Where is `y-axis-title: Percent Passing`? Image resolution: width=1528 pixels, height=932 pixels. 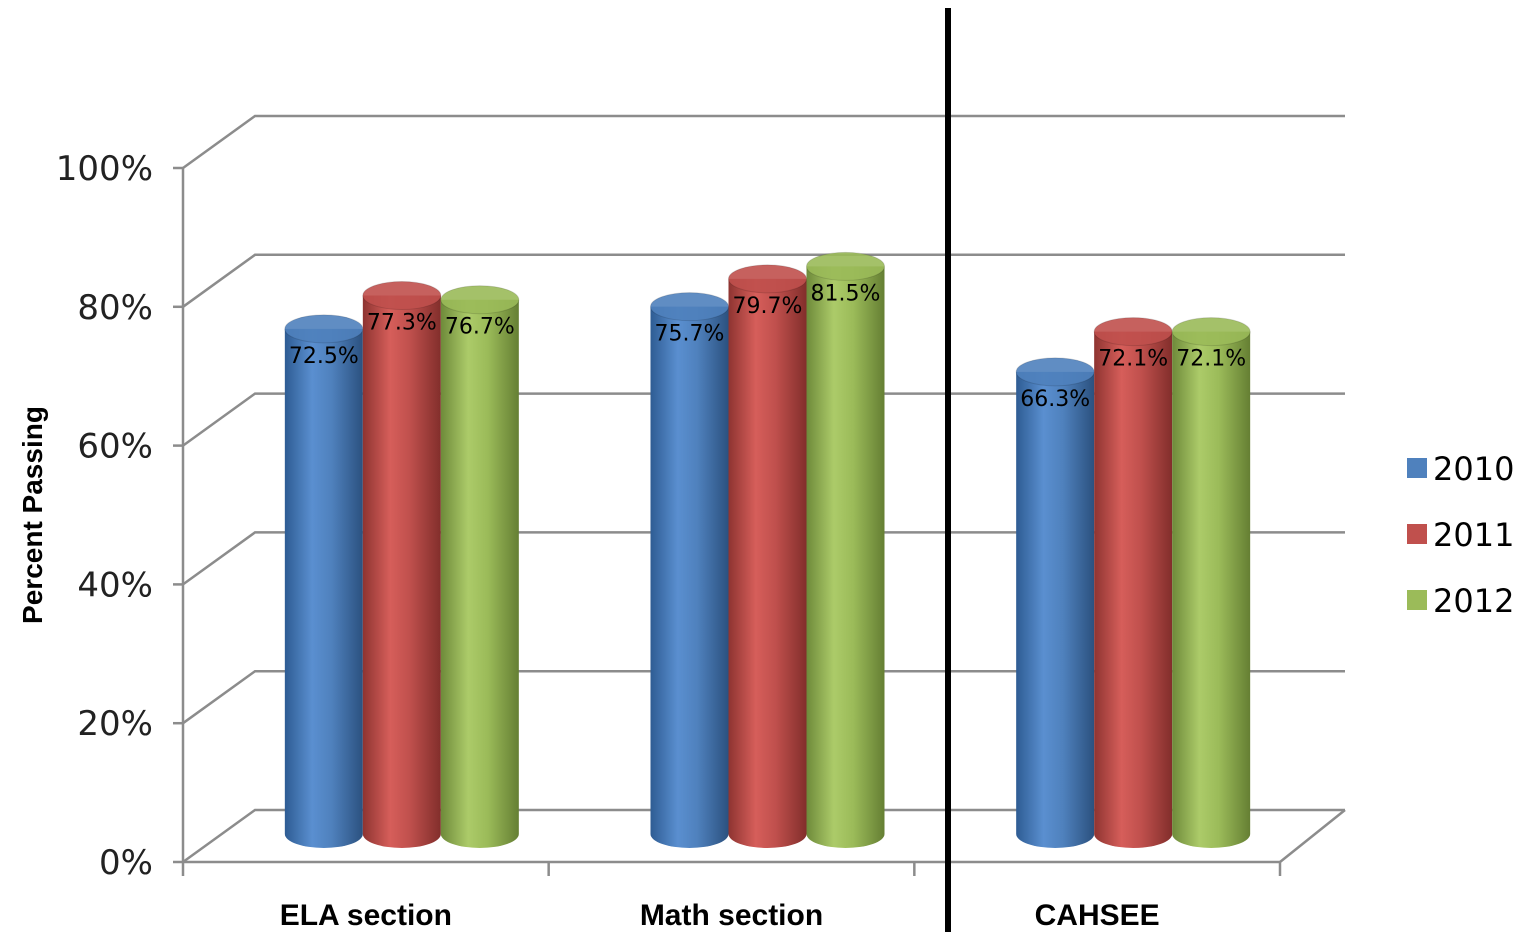 y-axis-title: Percent Passing is located at coordinates (32, 515).